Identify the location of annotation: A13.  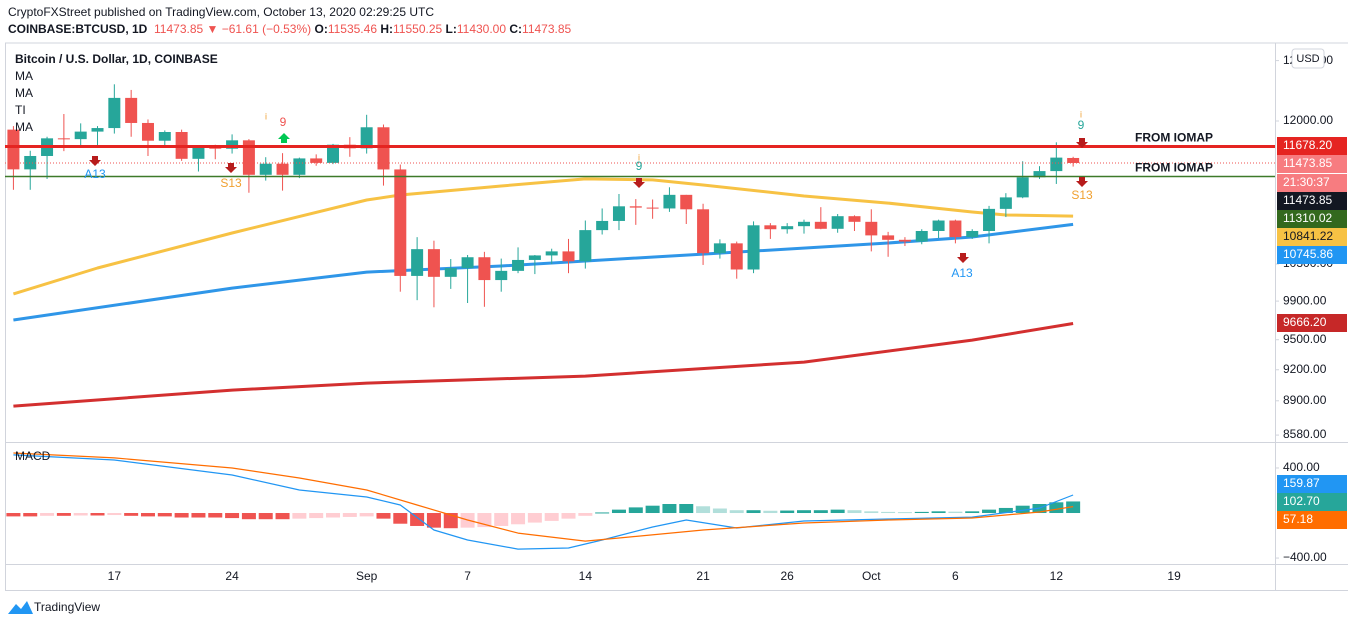
(95, 174).